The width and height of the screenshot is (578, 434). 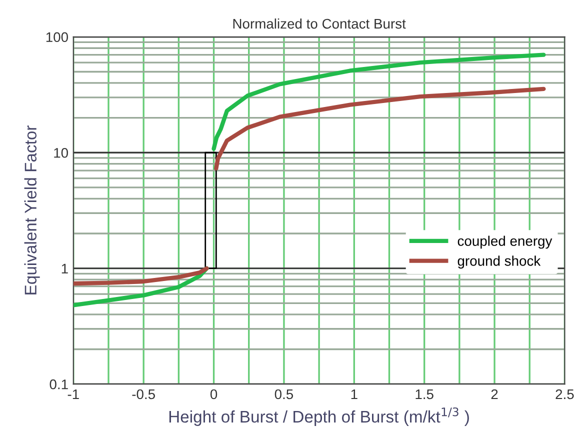 What do you see at coordinates (59, 384) in the screenshot?
I see `y-tick-label: 0.1` at bounding box center [59, 384].